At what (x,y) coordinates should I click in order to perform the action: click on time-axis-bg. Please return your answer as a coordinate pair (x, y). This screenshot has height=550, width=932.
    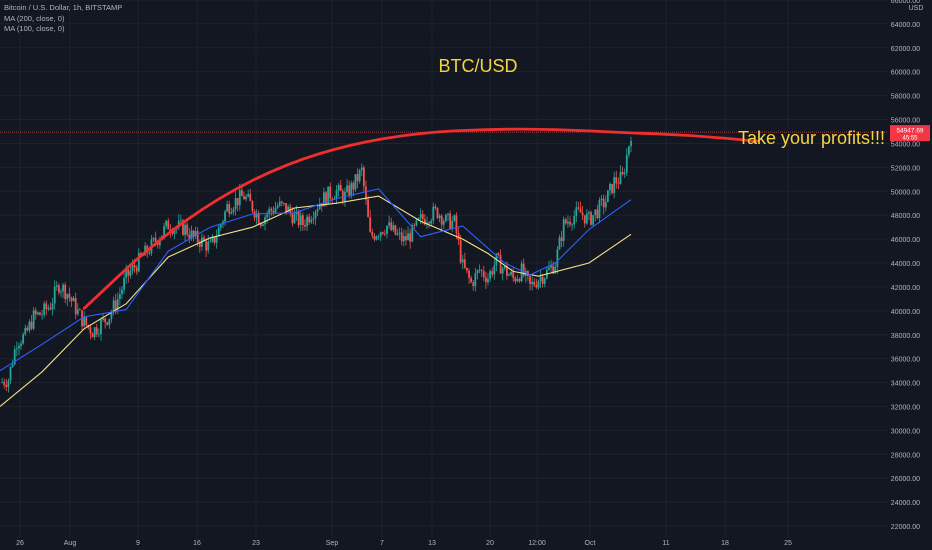
    Looking at the image, I should click on (466, 544).